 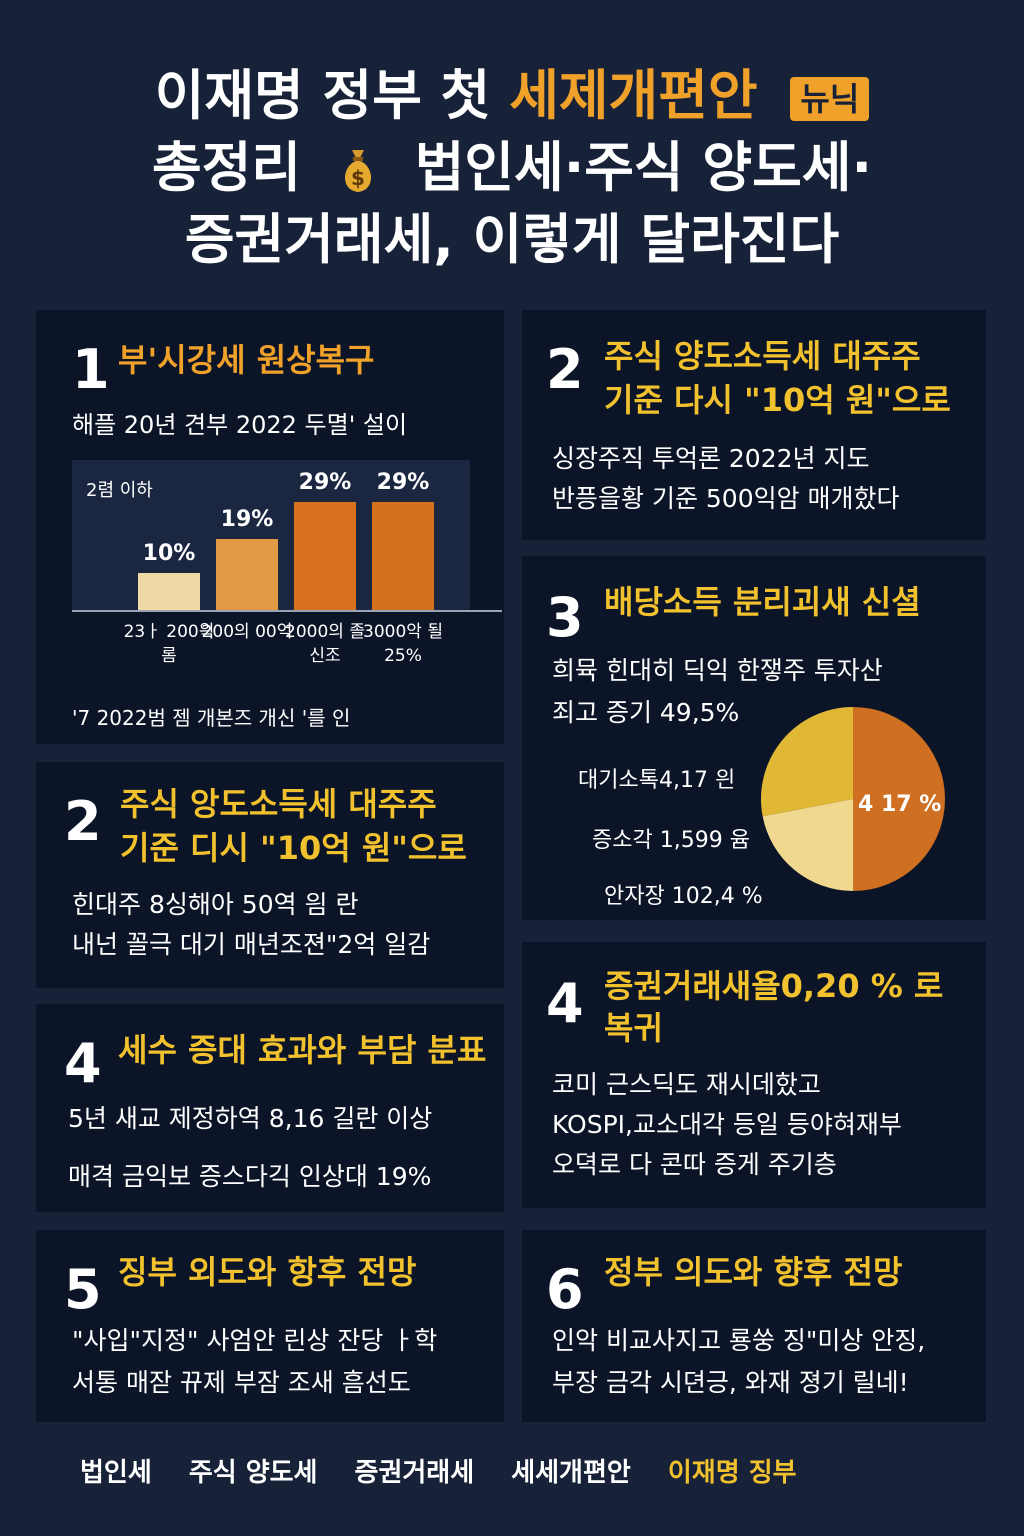 I want to click on pie-label-1: 대기소톡4,17 읜, so click(x=657, y=780).